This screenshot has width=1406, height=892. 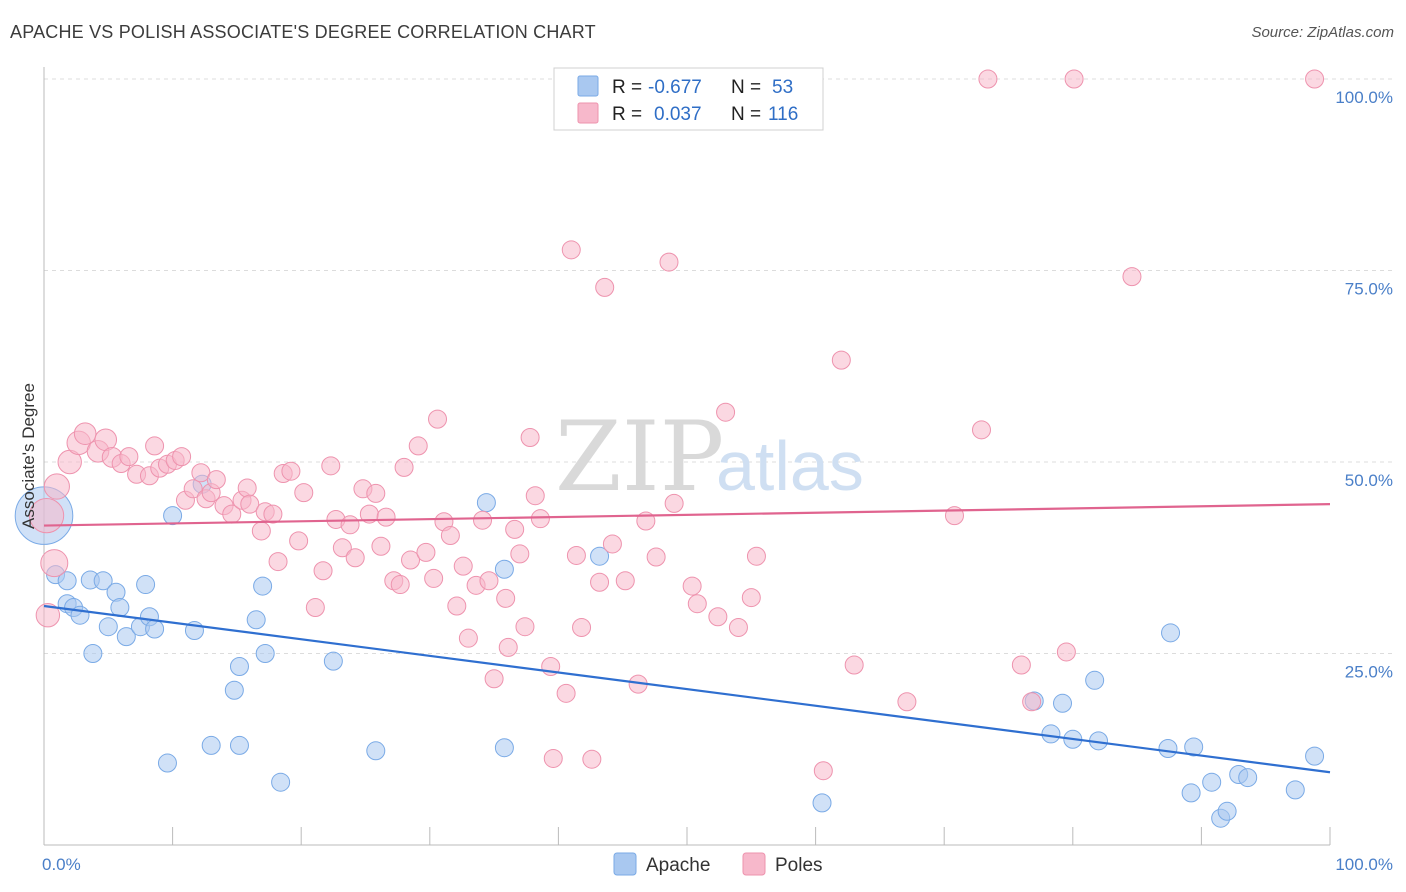 What do you see at coordinates (61, 864) in the screenshot?
I see `x-tick-label-0: 0.0%` at bounding box center [61, 864].